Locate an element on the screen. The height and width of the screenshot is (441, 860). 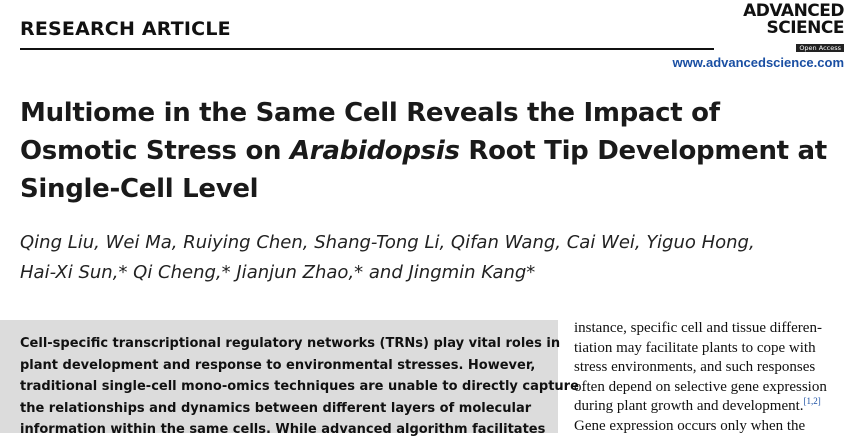
header-rule is located at coordinates (367, 49).